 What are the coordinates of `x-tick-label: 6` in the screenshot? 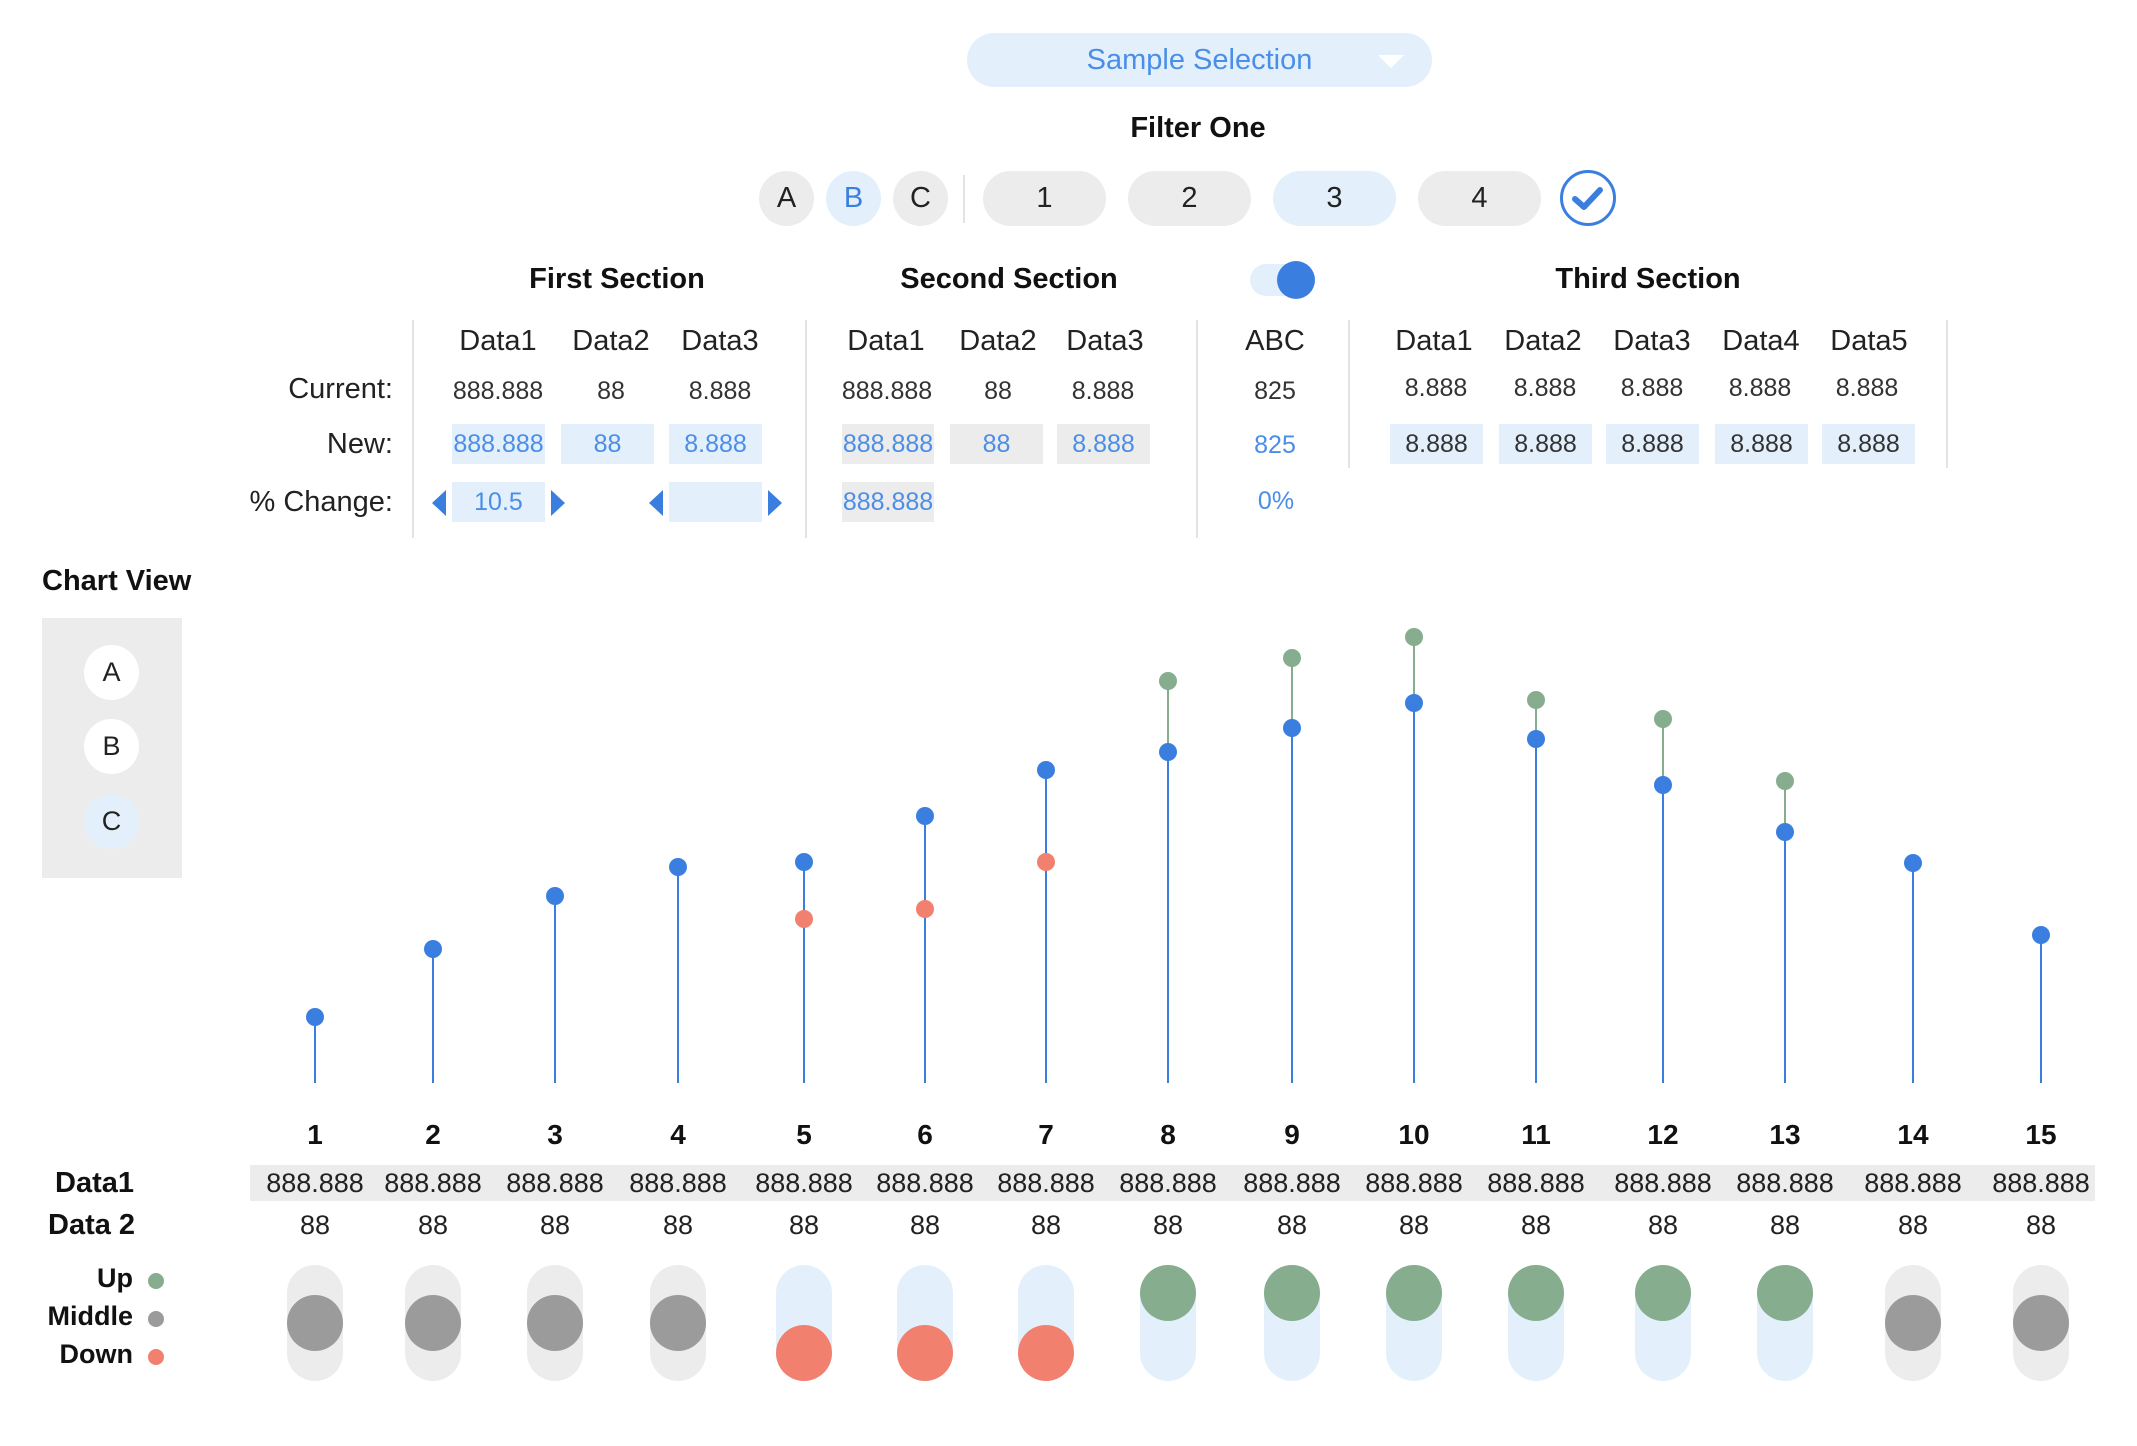 It's located at (925, 1134).